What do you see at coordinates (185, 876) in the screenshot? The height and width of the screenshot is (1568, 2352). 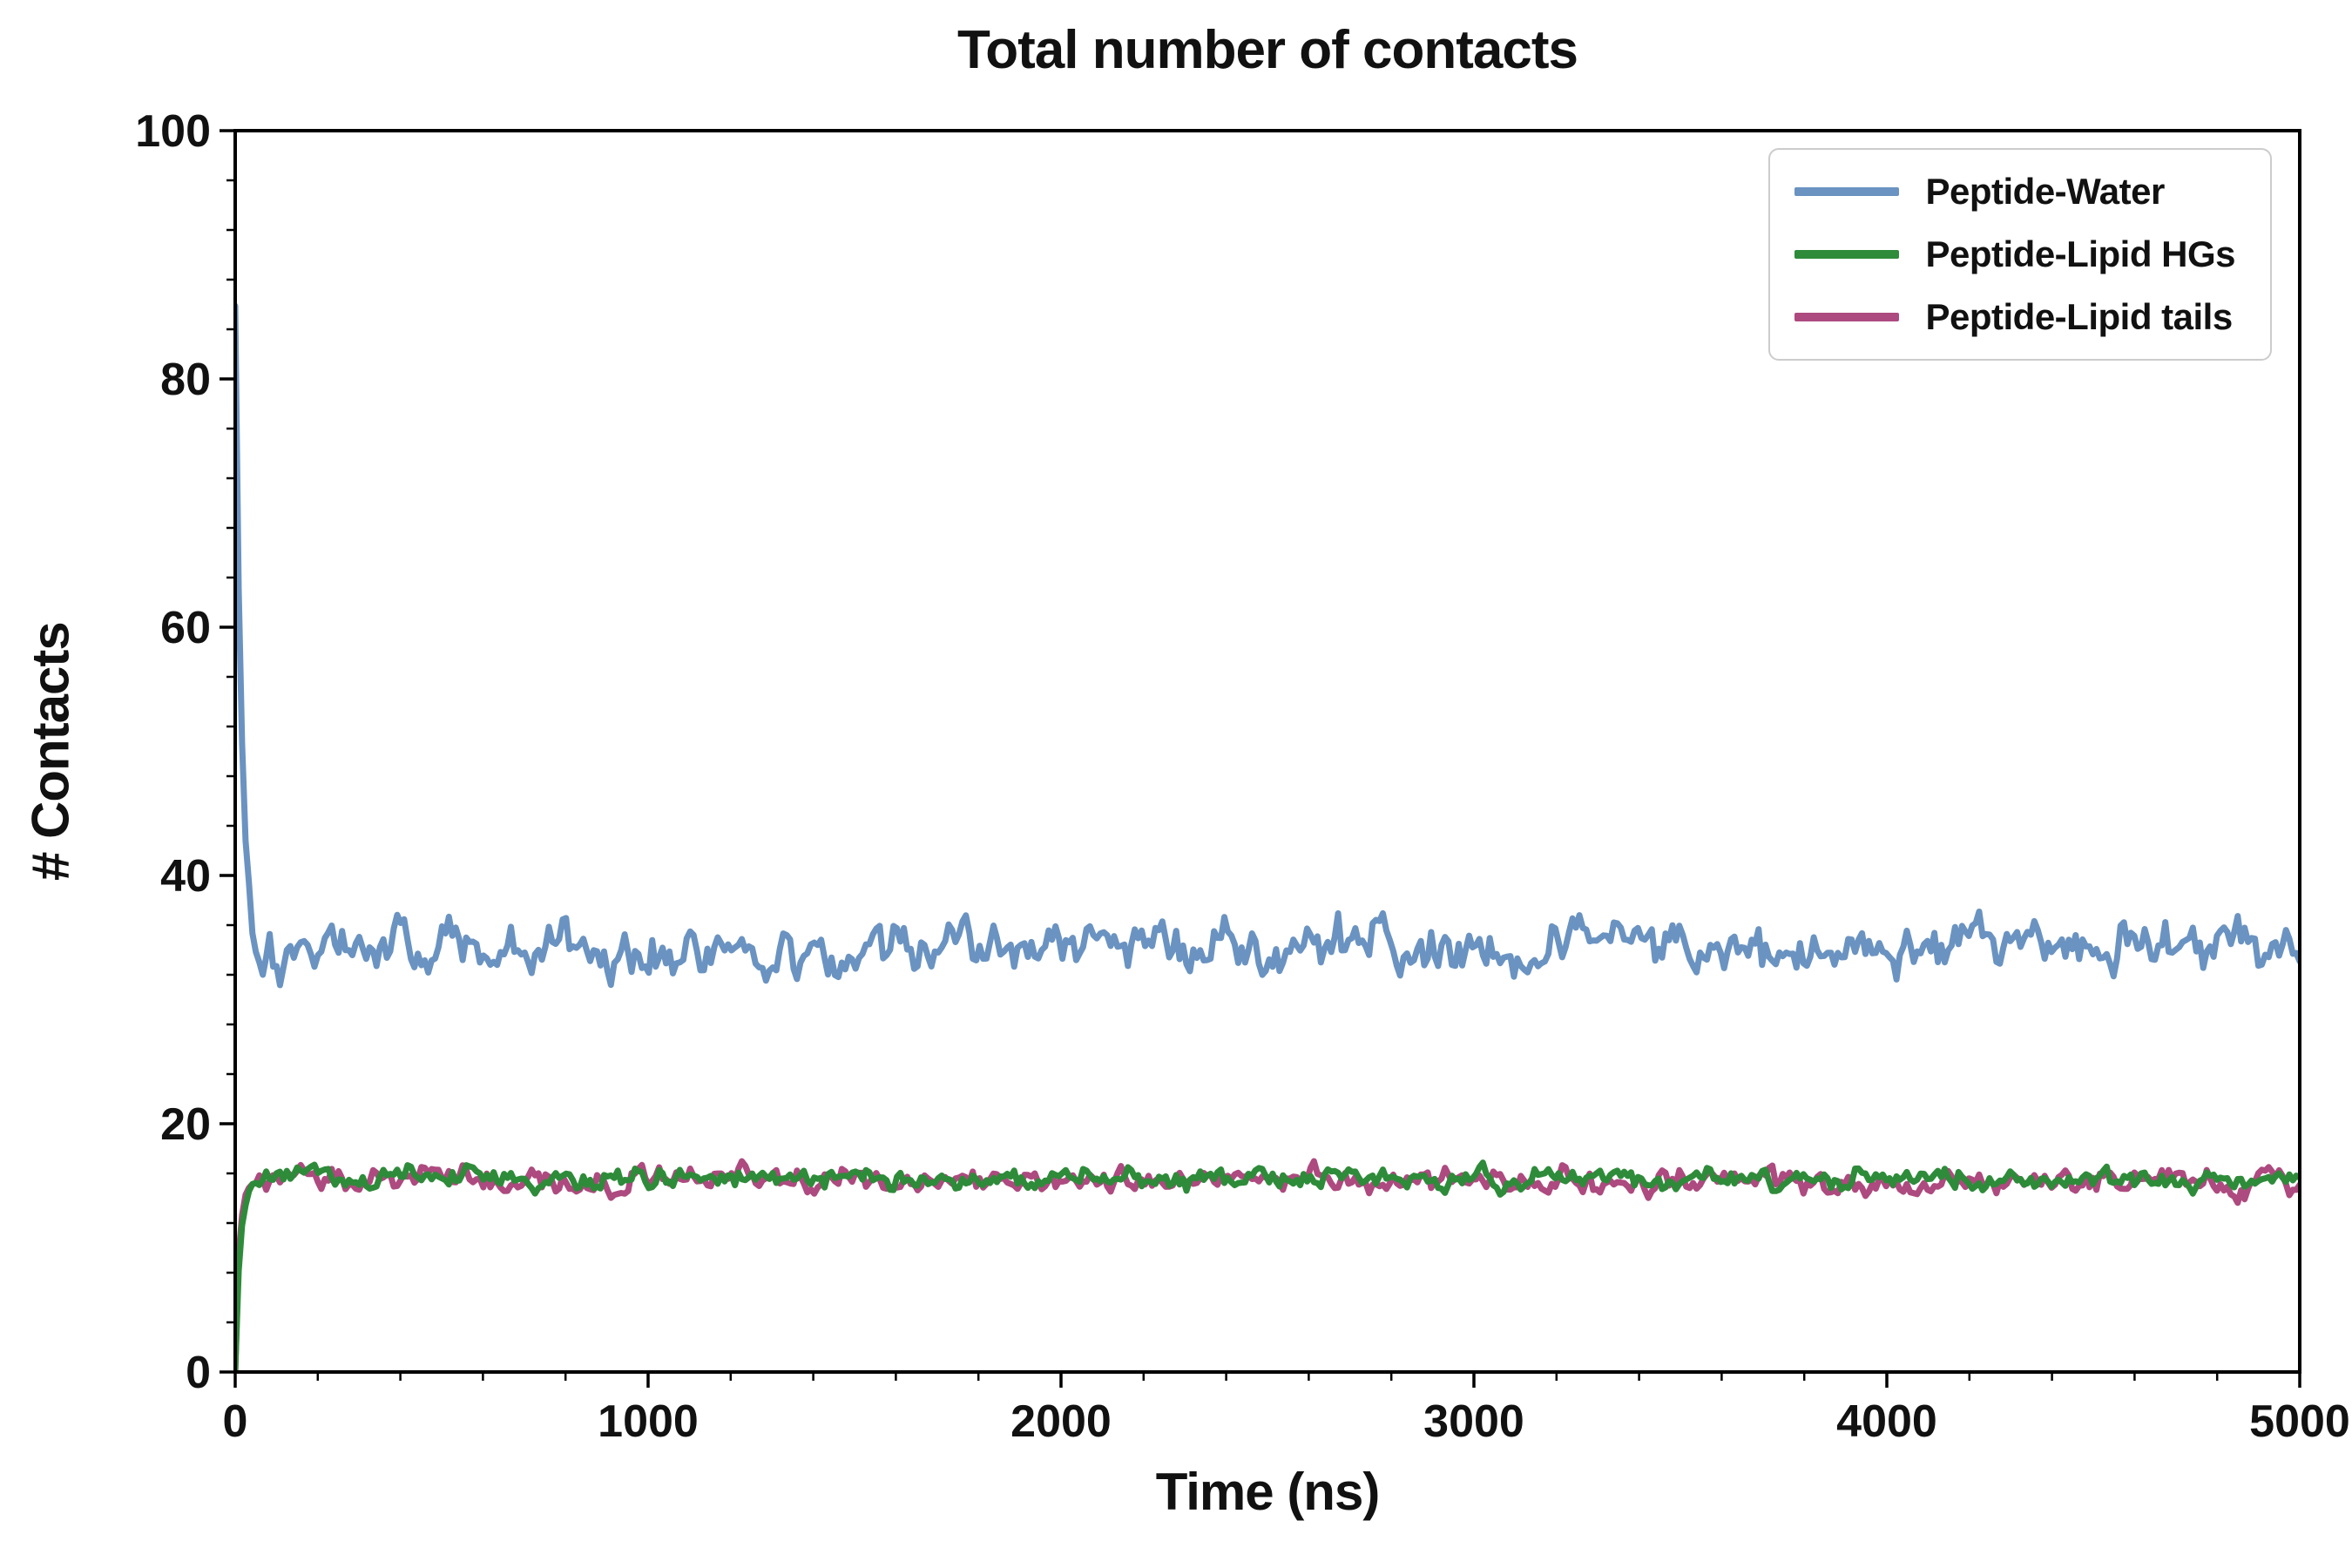 I see `y-tick-label: 40` at bounding box center [185, 876].